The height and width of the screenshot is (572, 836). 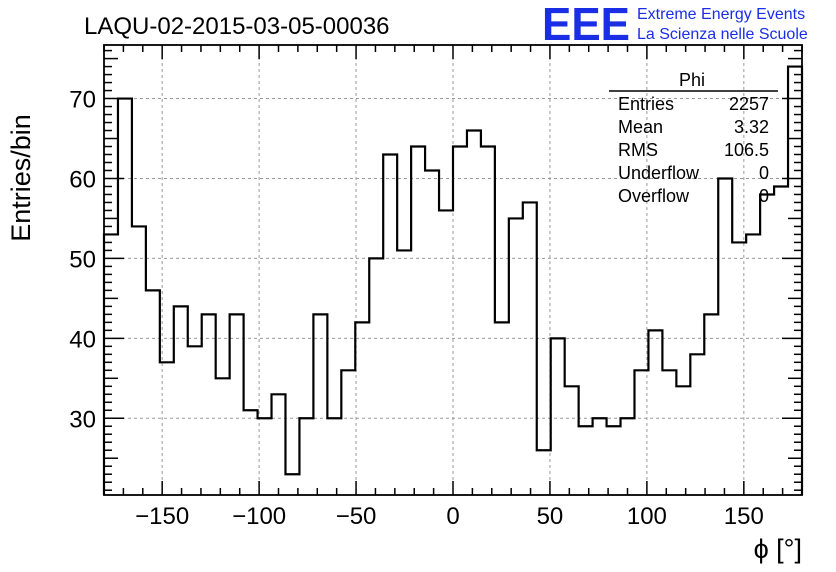 I want to click on stats-mean-label: Mean, so click(x=640, y=127).